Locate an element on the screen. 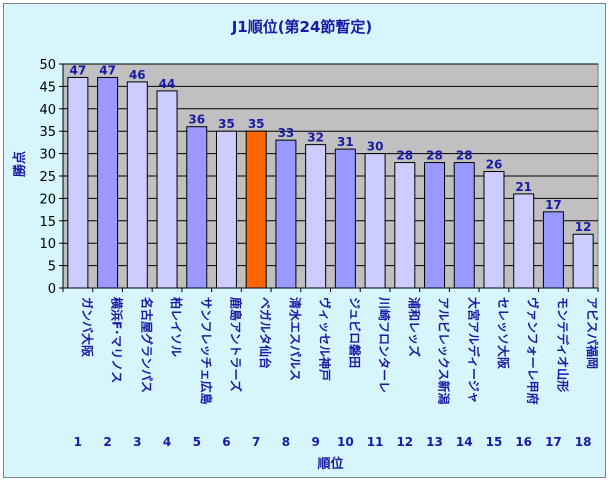  data-label: 33 is located at coordinates (286, 133).